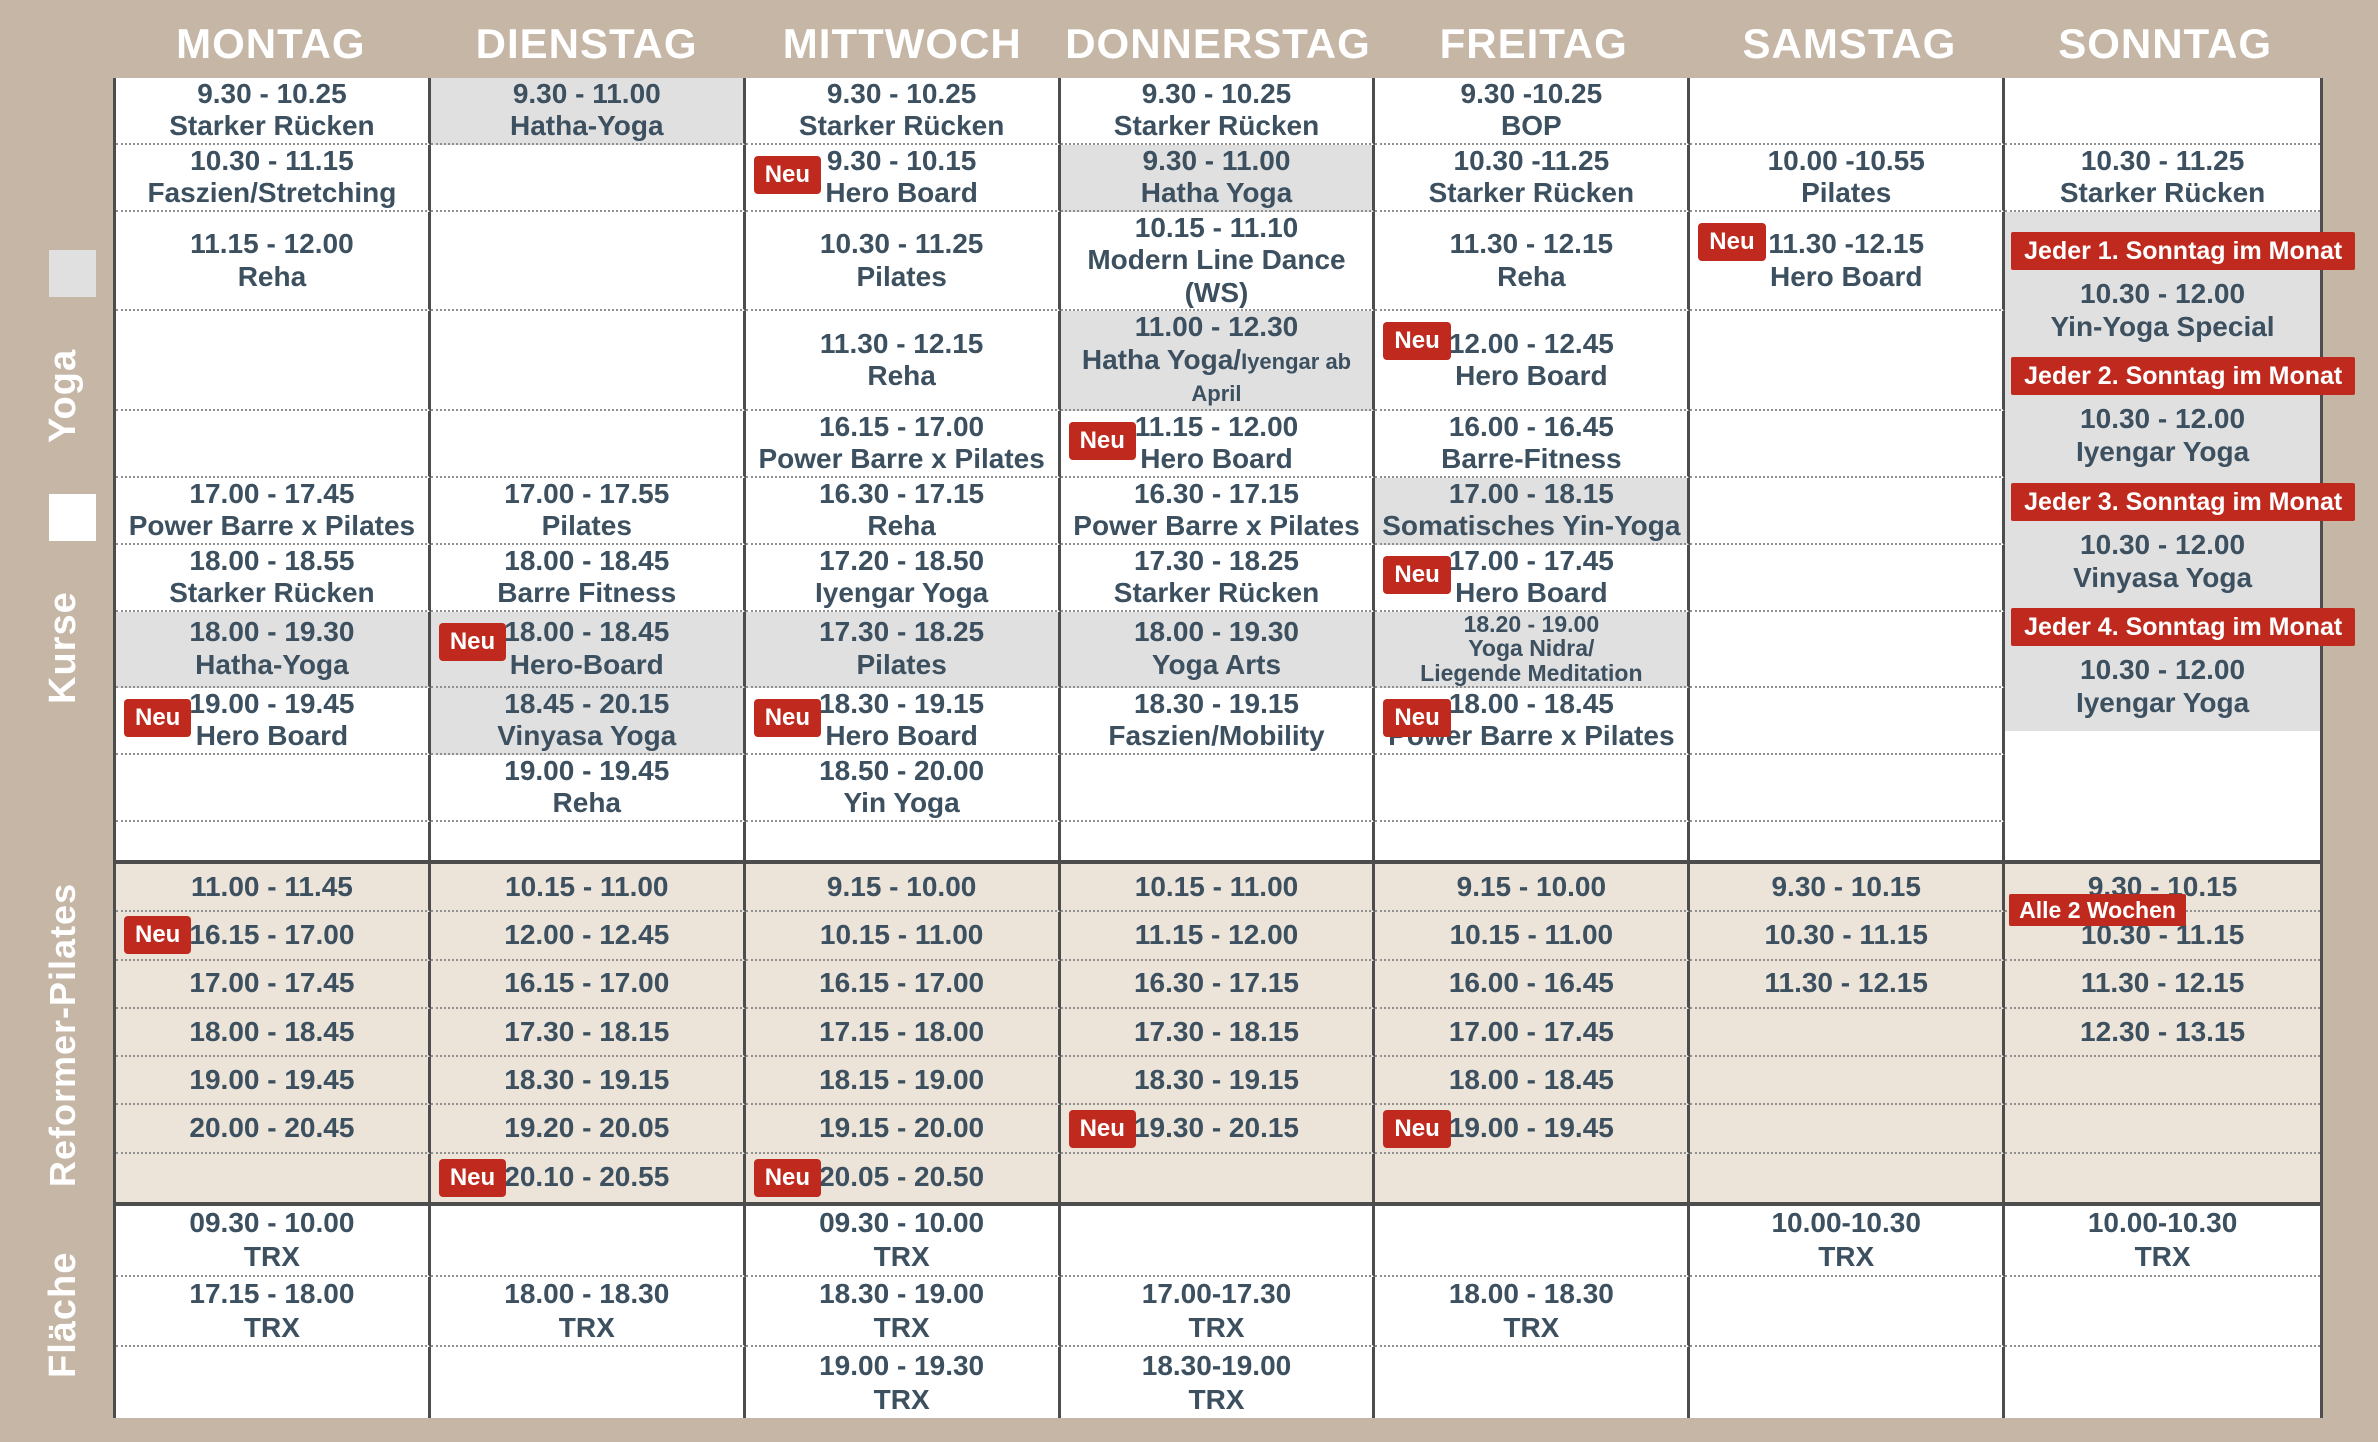 The image size is (2378, 1442). What do you see at coordinates (1531, 160) in the screenshot?
I see `class-time: 10.30 -11.25` at bounding box center [1531, 160].